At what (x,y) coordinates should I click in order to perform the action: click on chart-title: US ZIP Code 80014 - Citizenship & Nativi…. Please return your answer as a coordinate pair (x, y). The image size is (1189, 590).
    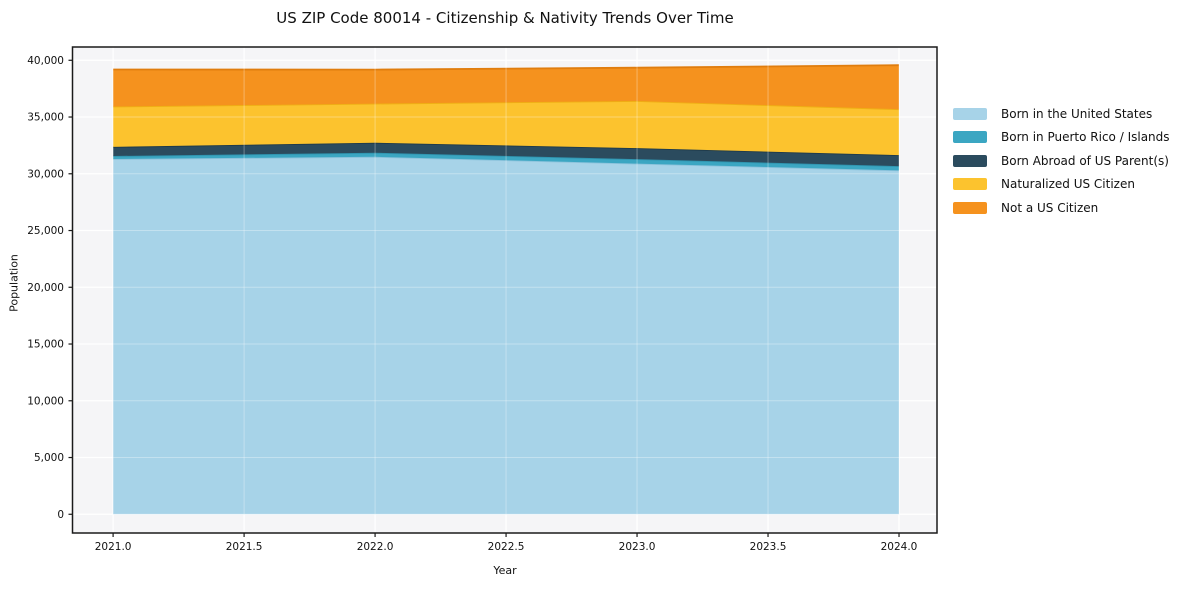
    Looking at the image, I should click on (505, 18).